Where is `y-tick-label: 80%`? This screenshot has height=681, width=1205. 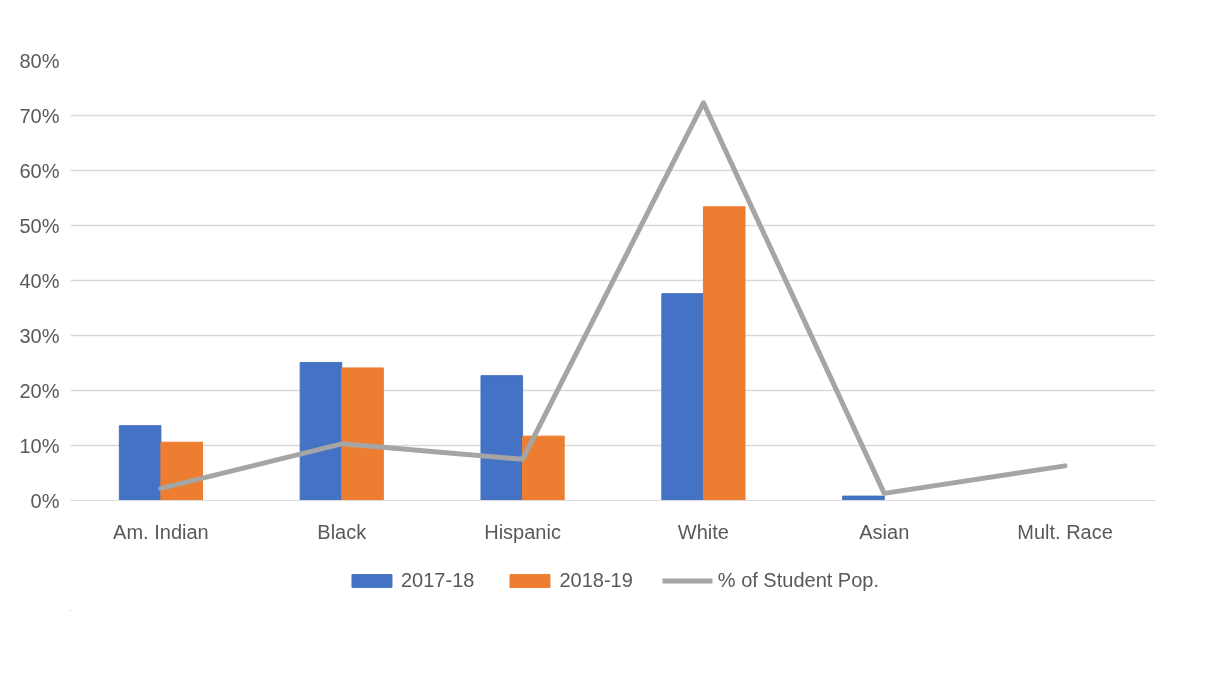
y-tick-label: 80% is located at coordinates (39, 60).